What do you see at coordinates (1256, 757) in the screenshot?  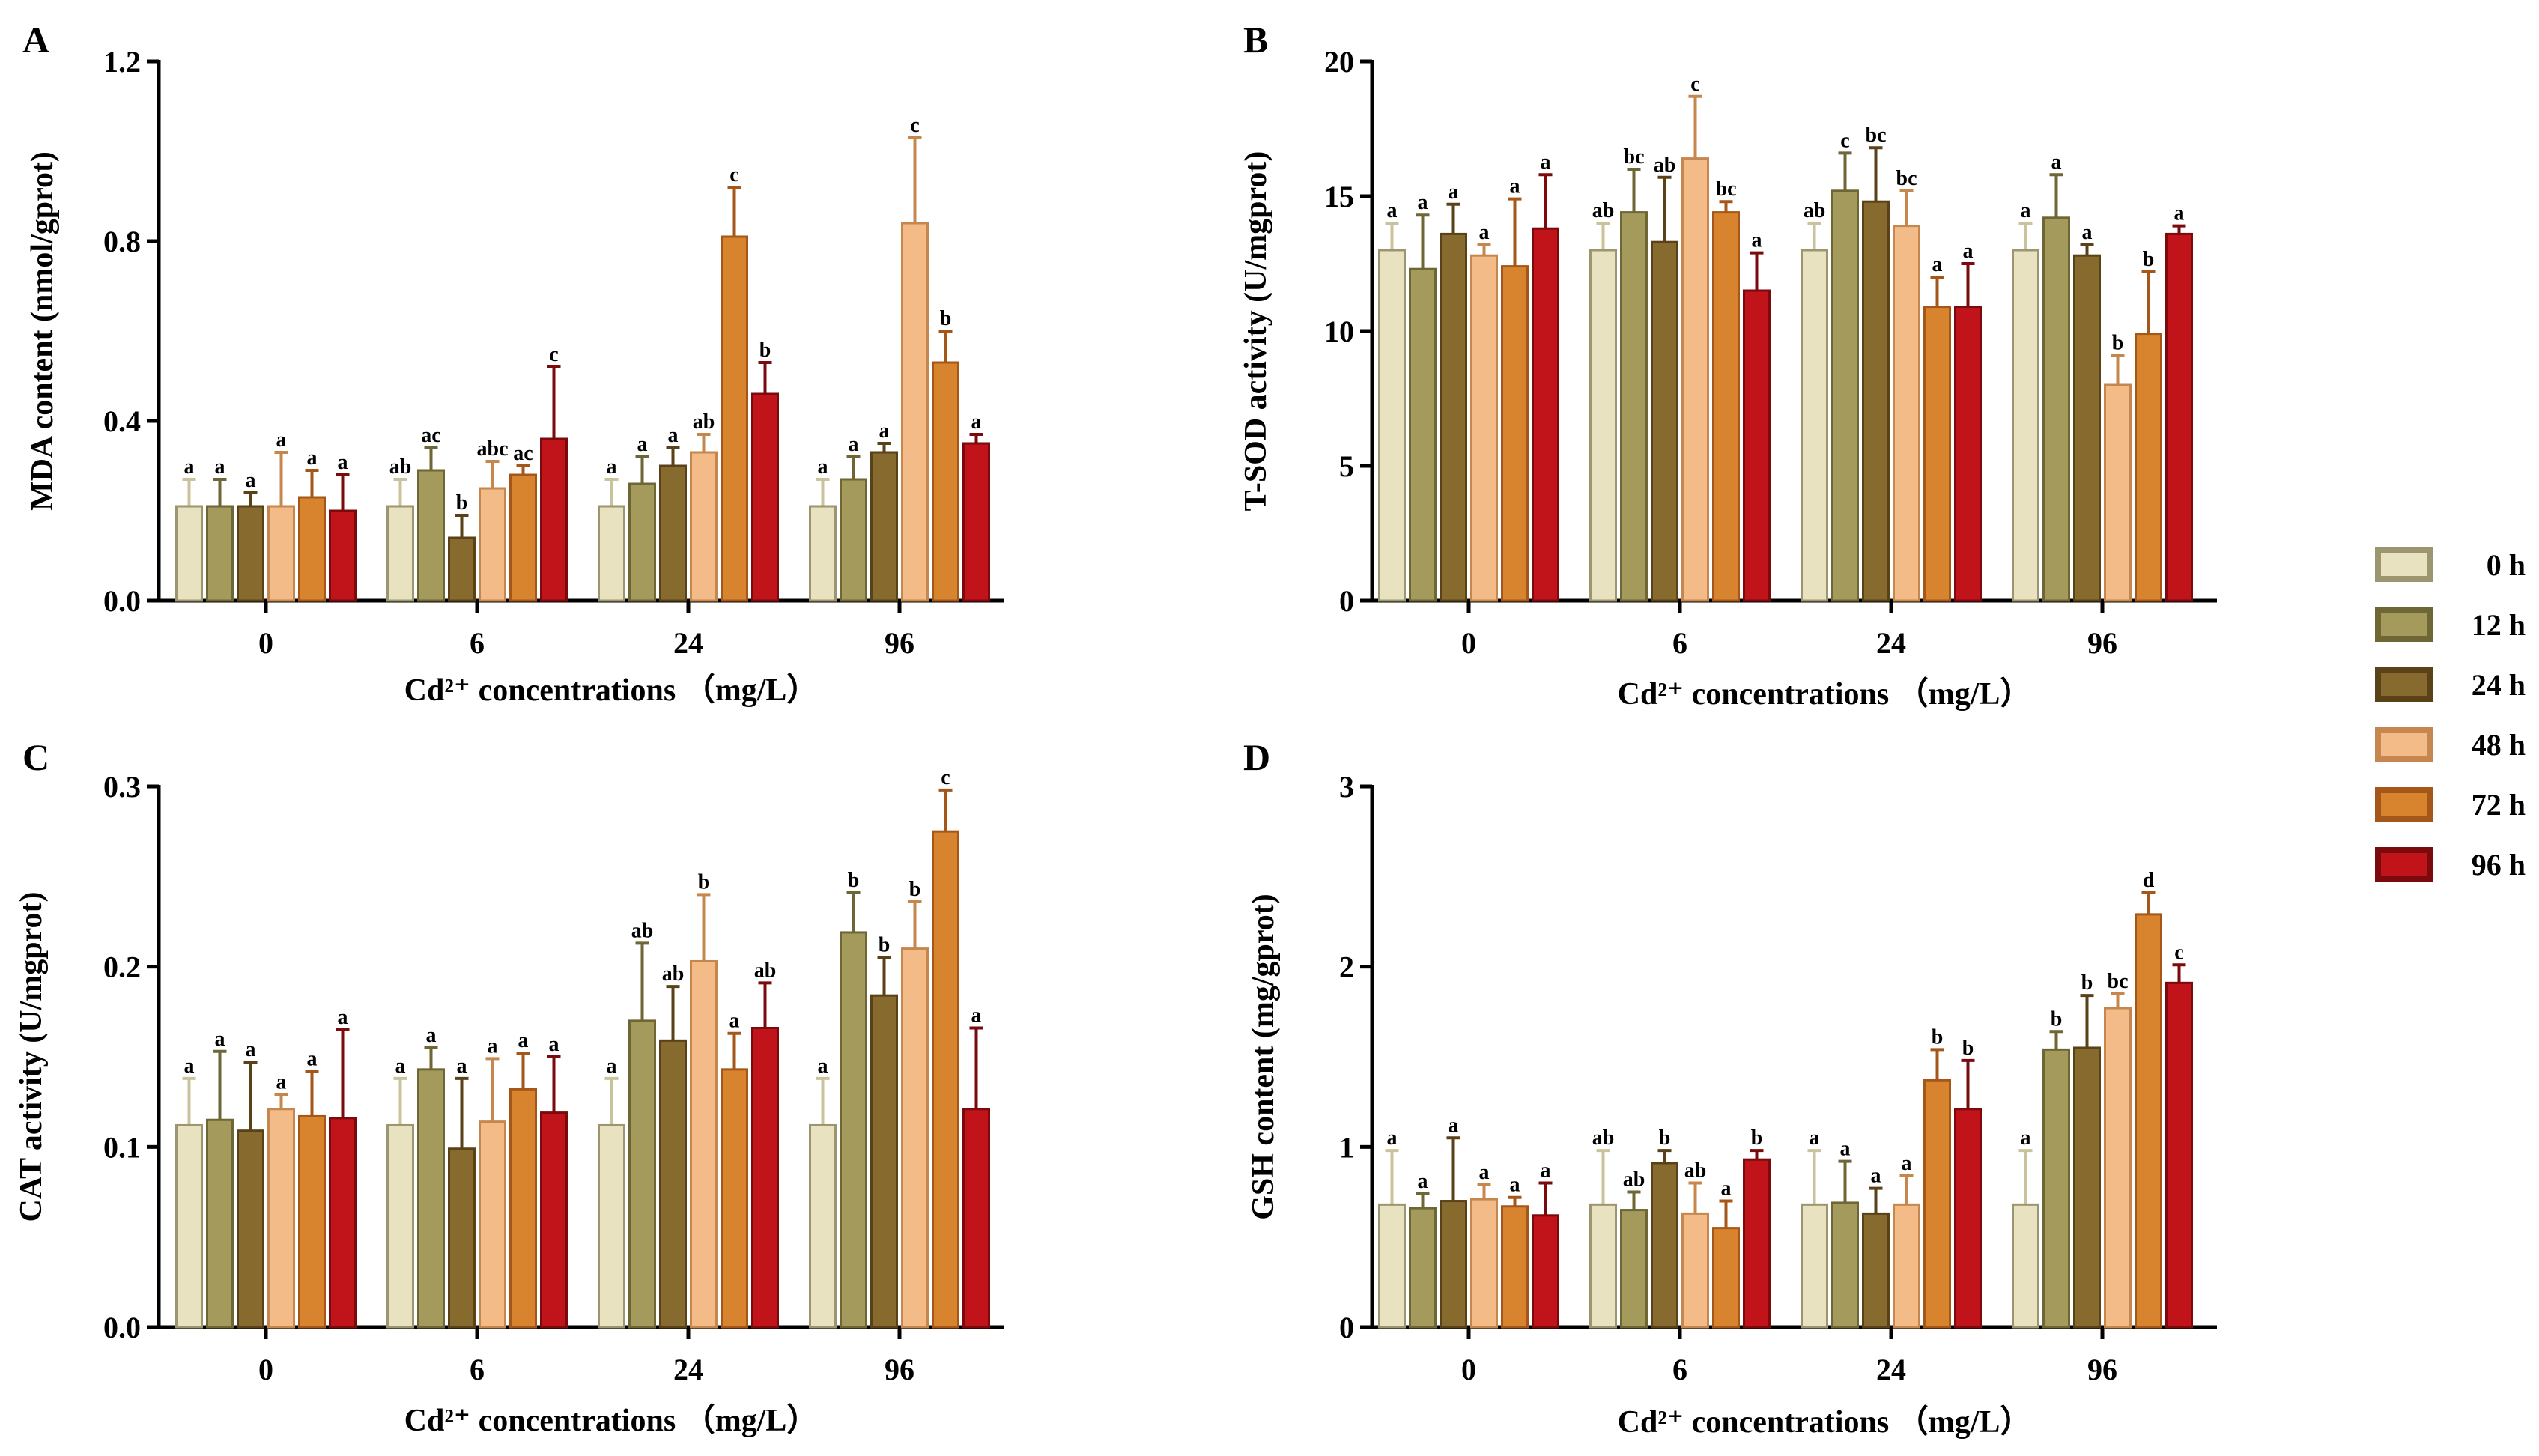 I see `panel-letter: D` at bounding box center [1256, 757].